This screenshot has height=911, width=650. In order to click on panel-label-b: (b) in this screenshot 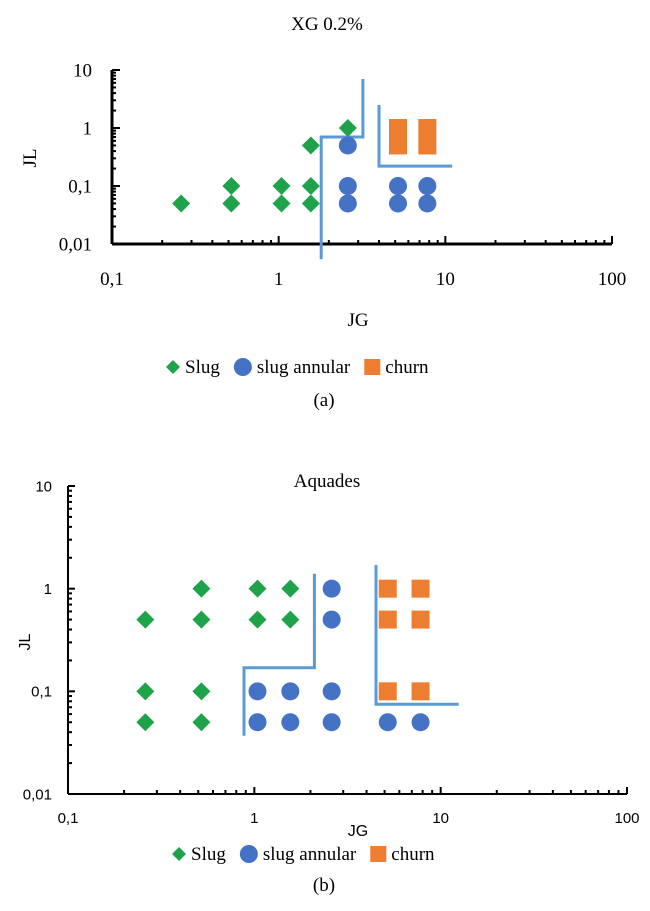, I will do `click(324, 885)`.